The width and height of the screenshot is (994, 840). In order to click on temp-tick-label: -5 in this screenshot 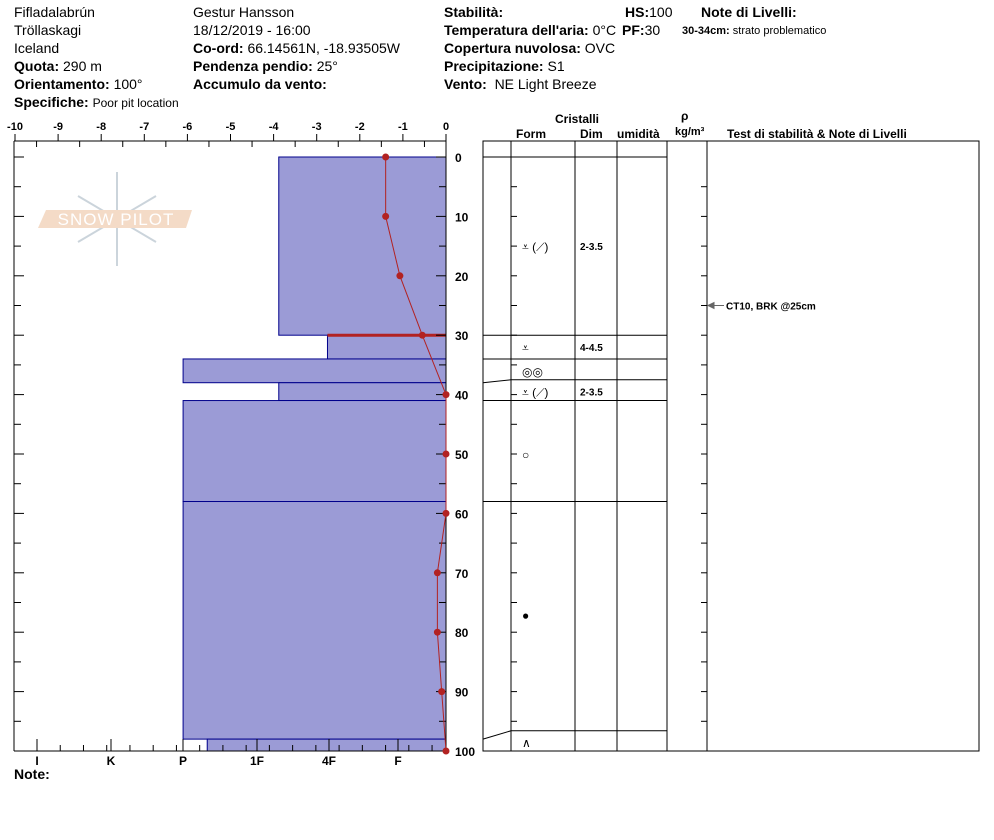, I will do `click(231, 127)`.